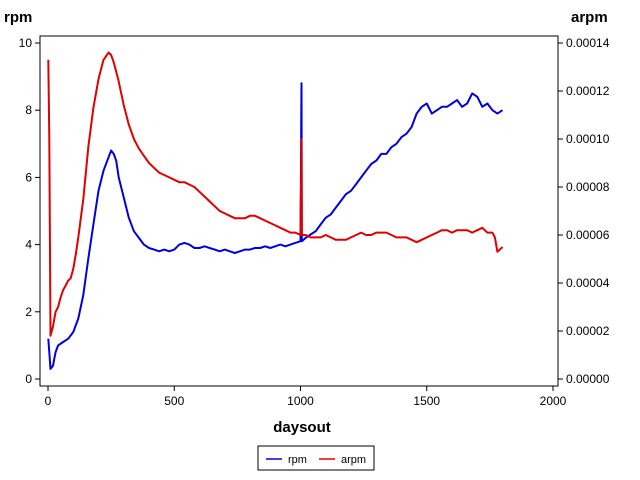 Image resolution: width=640 pixels, height=480 pixels. What do you see at coordinates (588, 379) in the screenshot?
I see `y2-tick-label: 0.00000` at bounding box center [588, 379].